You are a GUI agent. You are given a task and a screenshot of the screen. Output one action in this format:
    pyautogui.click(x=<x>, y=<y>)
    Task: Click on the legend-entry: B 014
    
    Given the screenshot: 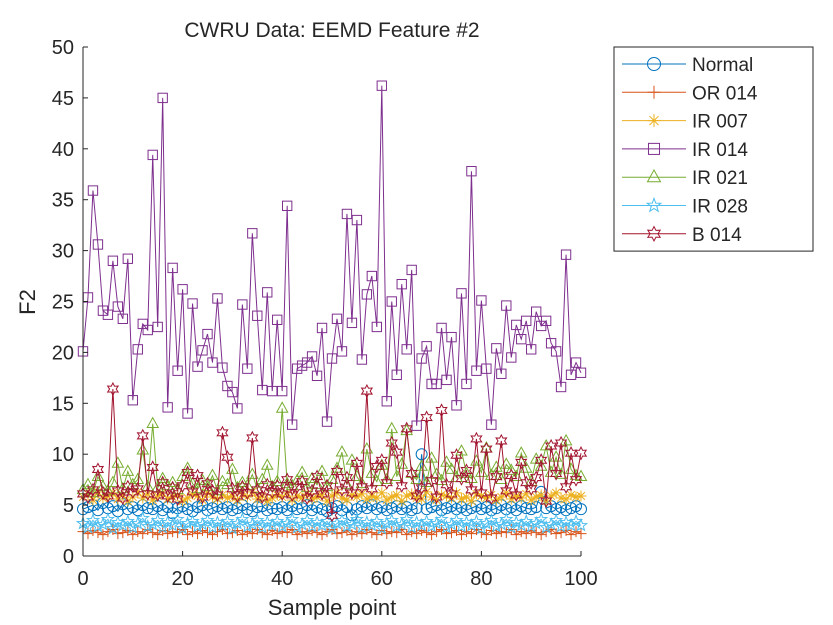 What is the action you would take?
    pyautogui.click(x=682, y=235)
    